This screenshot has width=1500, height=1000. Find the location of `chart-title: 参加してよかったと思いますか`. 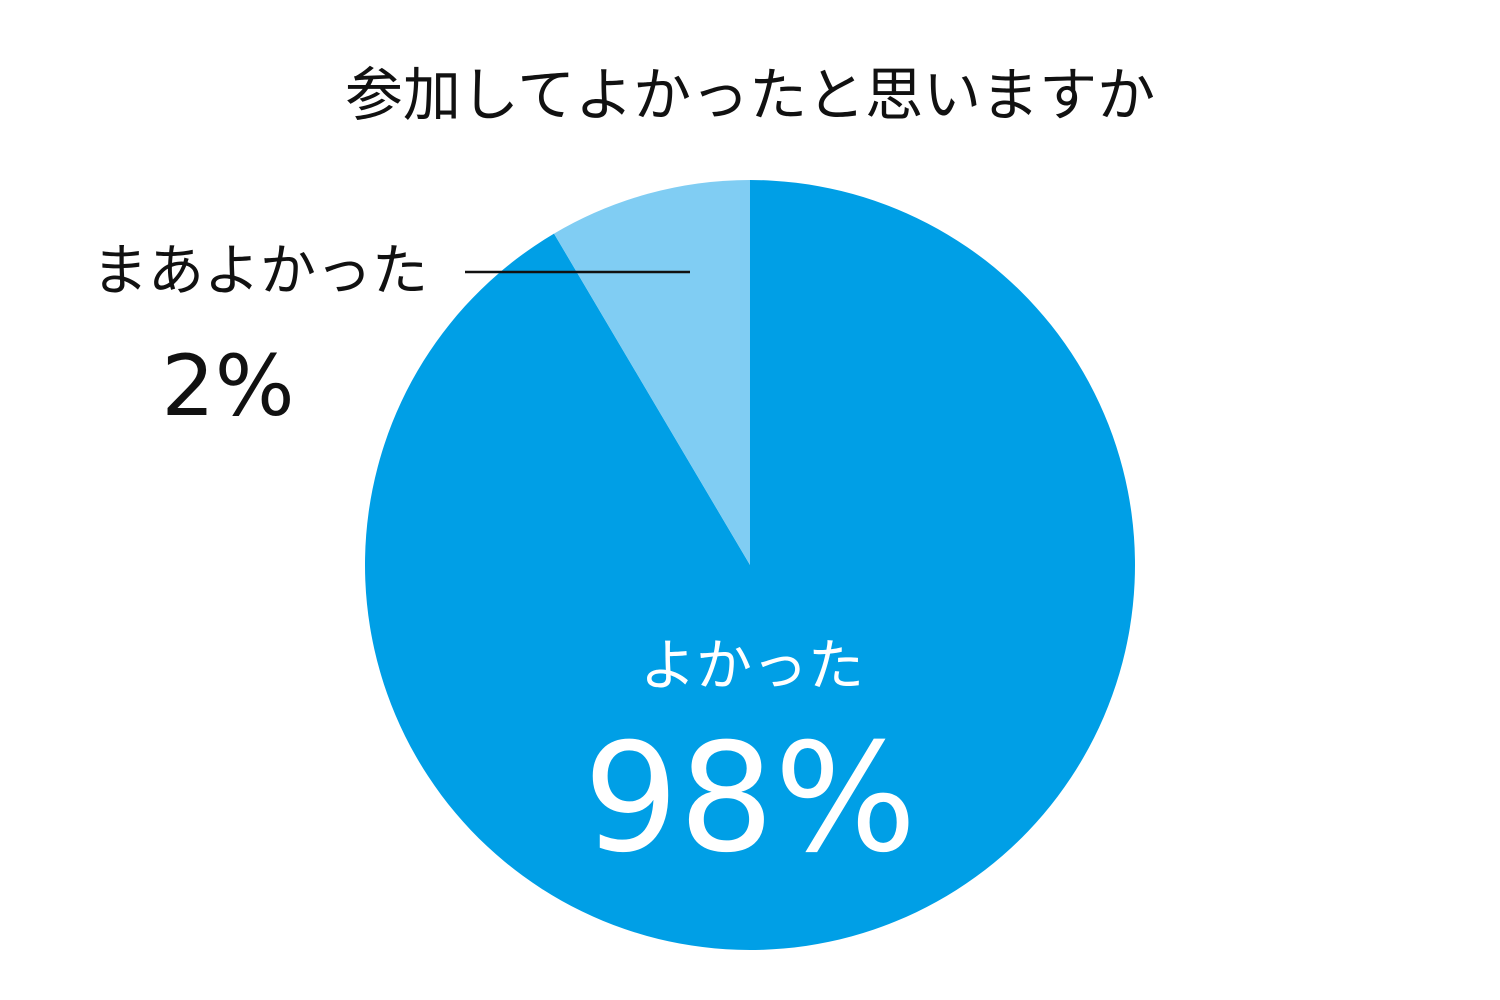

chart-title: 参加してよかったと思いますか is located at coordinates (750, 95).